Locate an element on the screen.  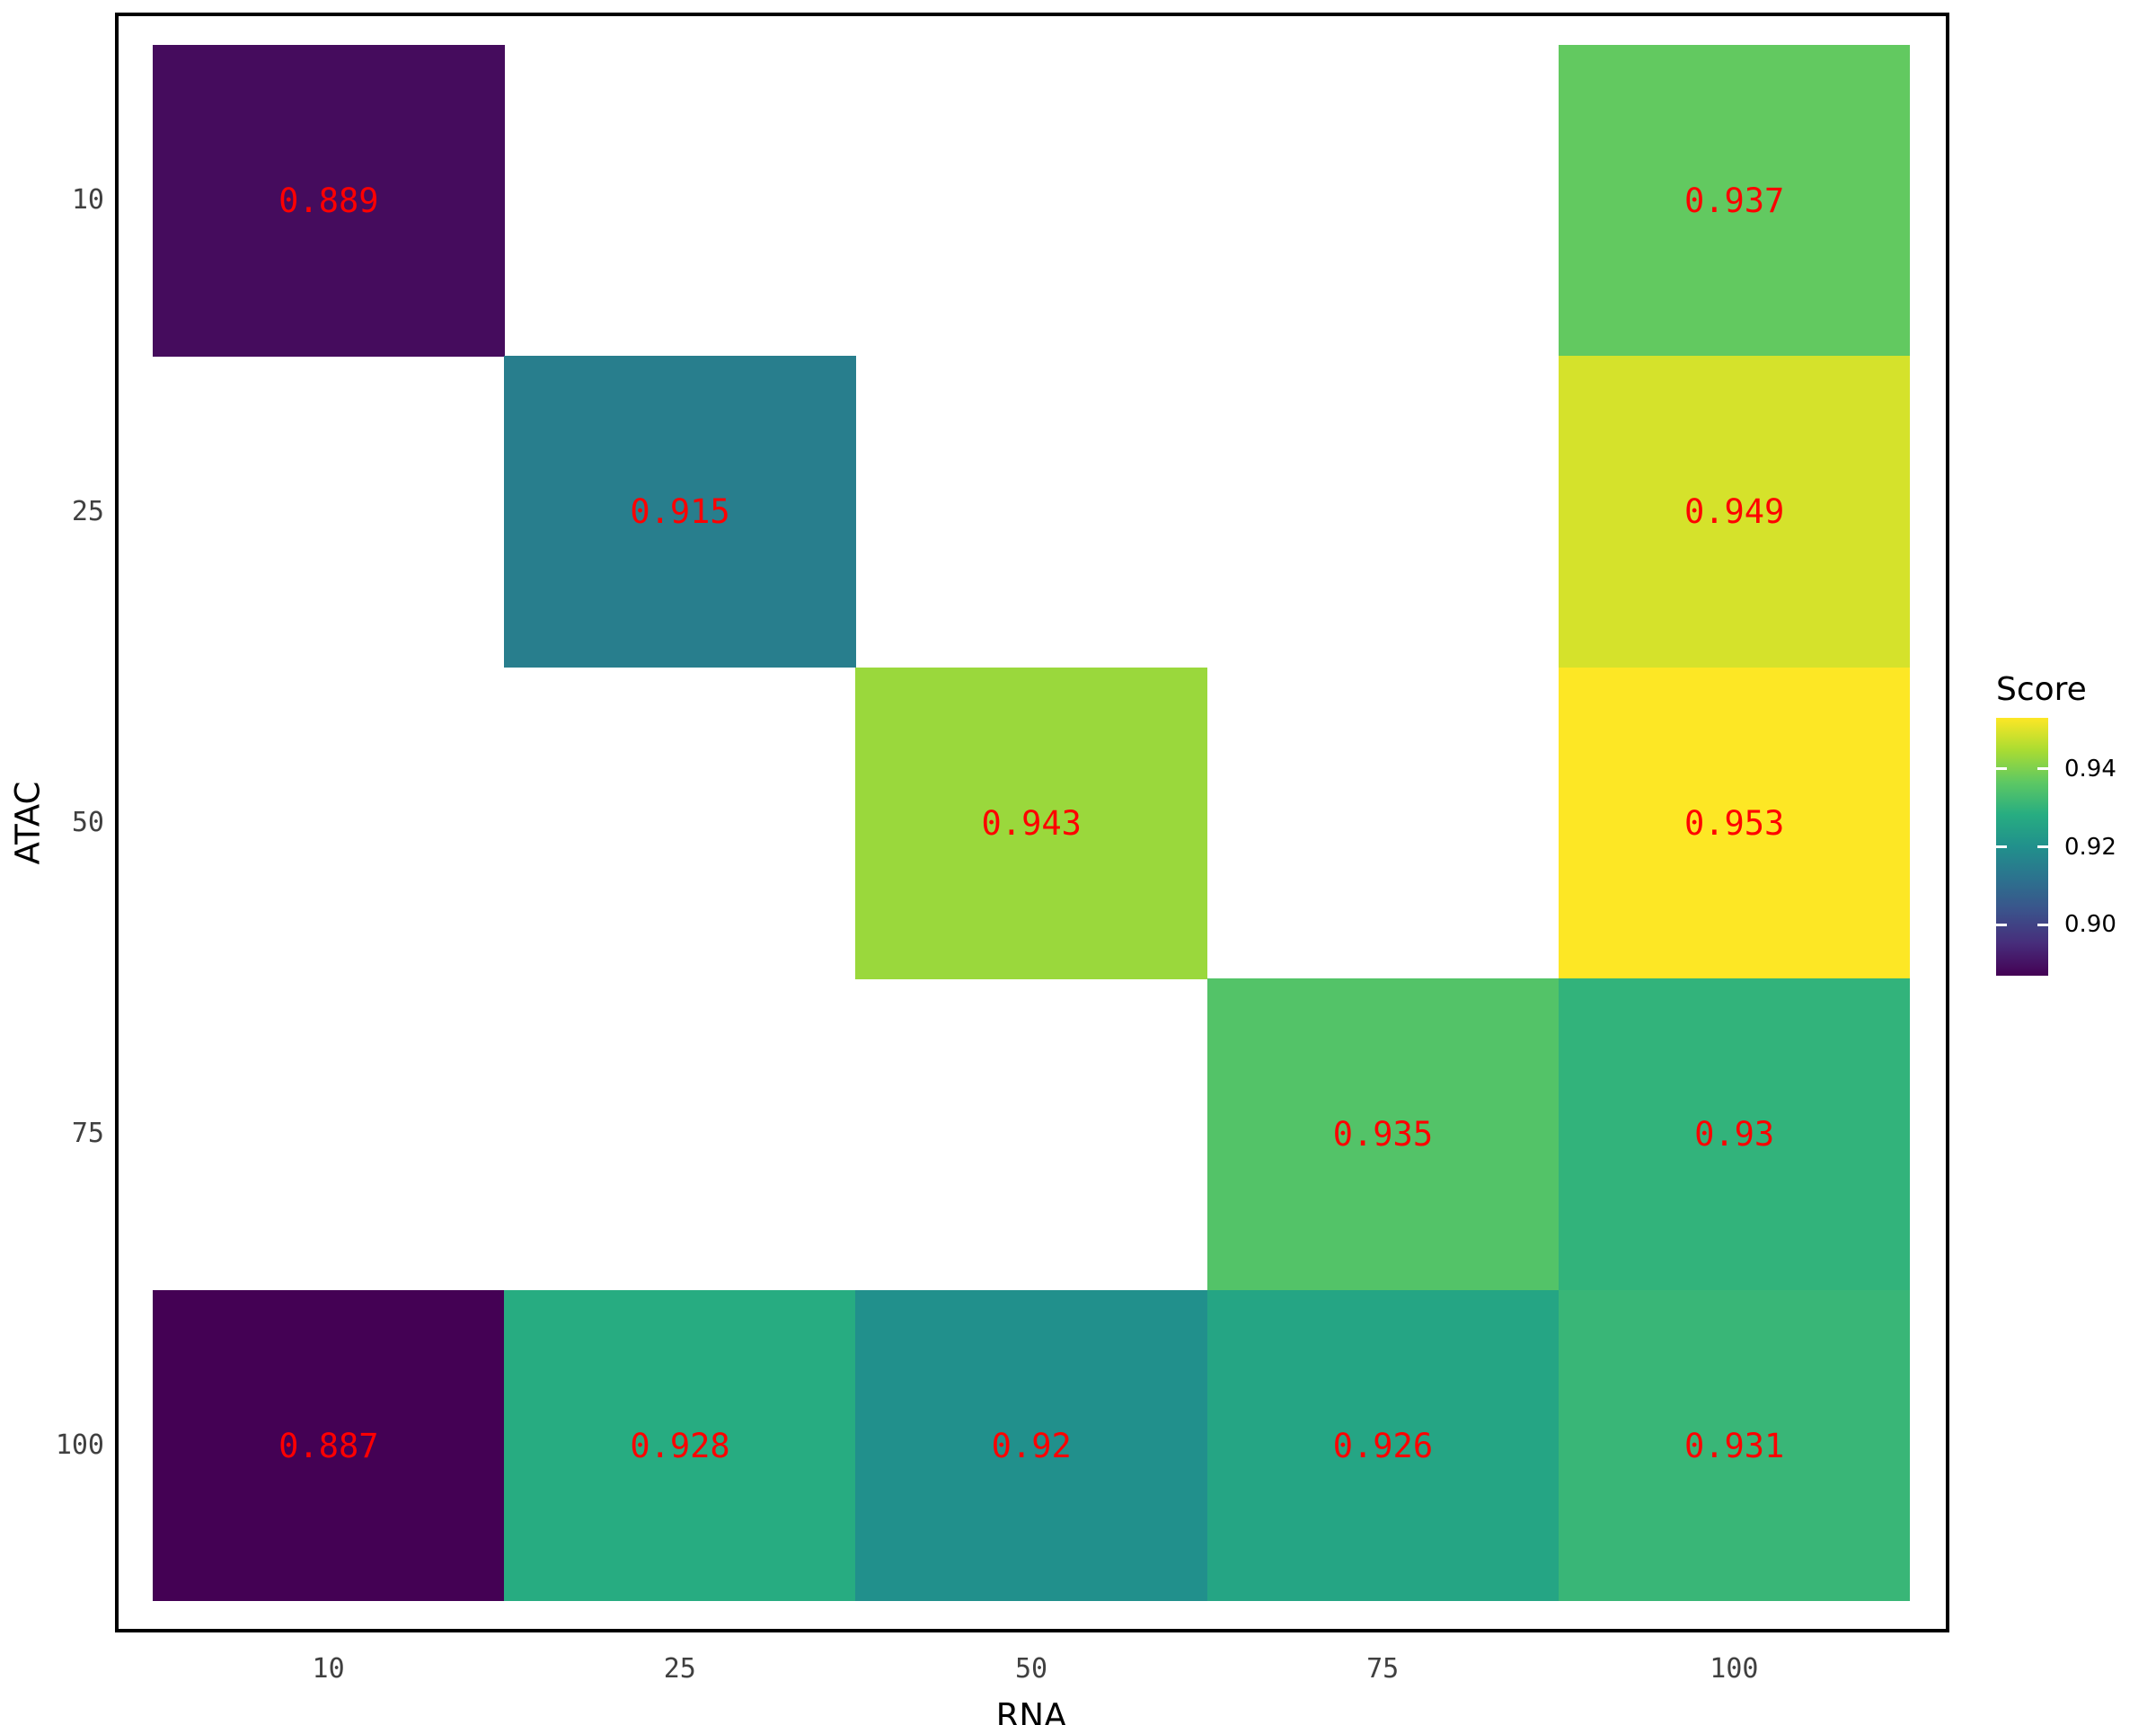
heatmap-cell: 0.937 is located at coordinates (1735, 201).